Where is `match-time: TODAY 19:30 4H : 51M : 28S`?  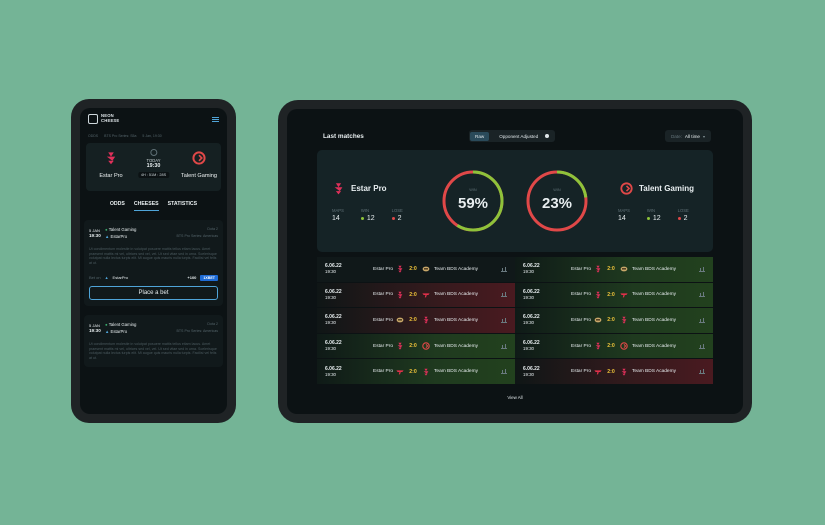 match-time: TODAY 19:30 4H : 51M : 28S is located at coordinates (153, 163).